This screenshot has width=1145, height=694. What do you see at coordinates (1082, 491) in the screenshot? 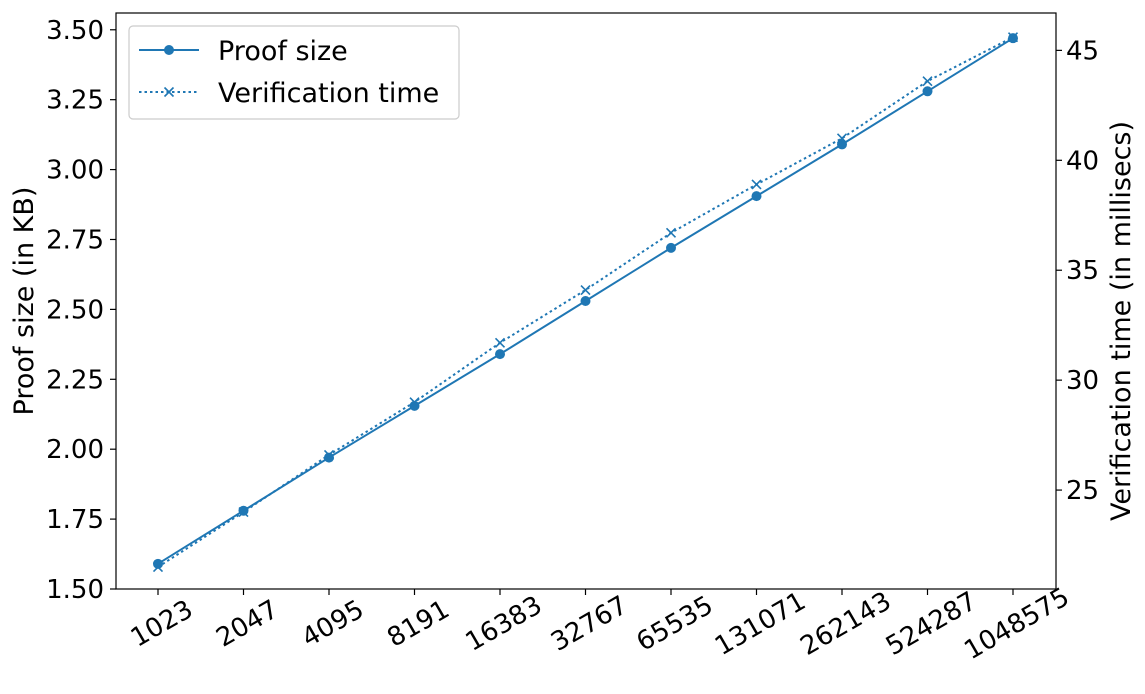
I see `y-tick-label-right: 25` at bounding box center [1082, 491].